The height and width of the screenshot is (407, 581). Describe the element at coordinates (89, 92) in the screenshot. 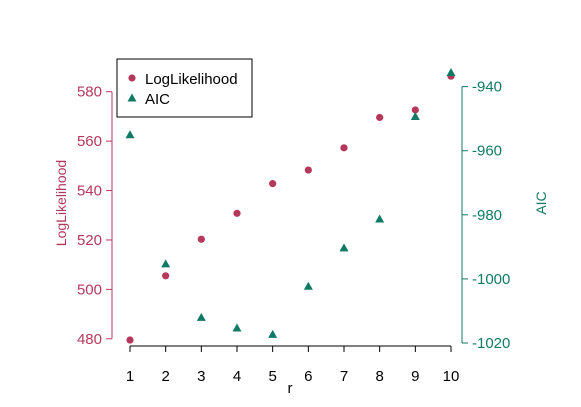

I see `left-tick-label: 580` at that location.